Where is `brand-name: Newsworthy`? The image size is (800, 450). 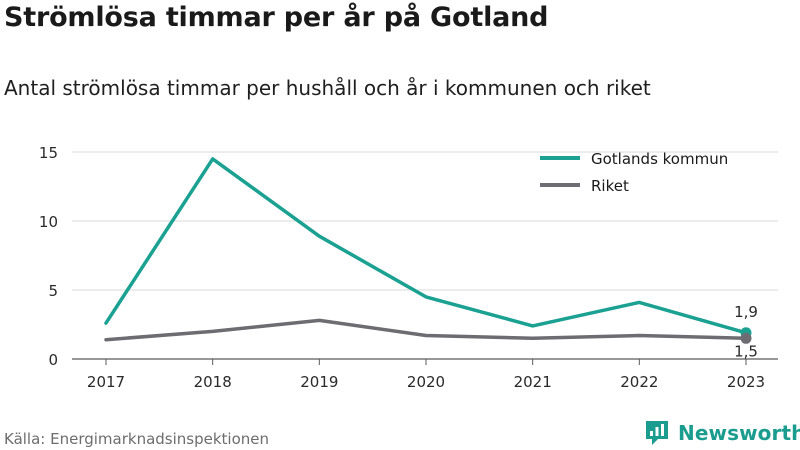 brand-name: Newsworthy is located at coordinates (739, 433).